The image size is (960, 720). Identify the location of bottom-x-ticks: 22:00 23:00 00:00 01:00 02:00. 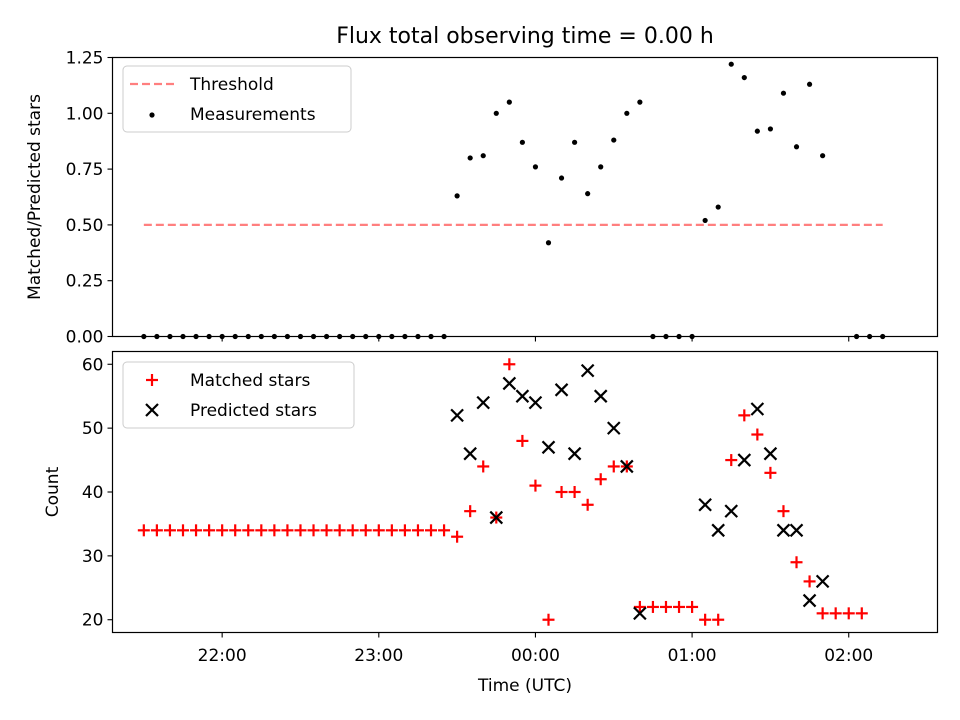
(535, 649).